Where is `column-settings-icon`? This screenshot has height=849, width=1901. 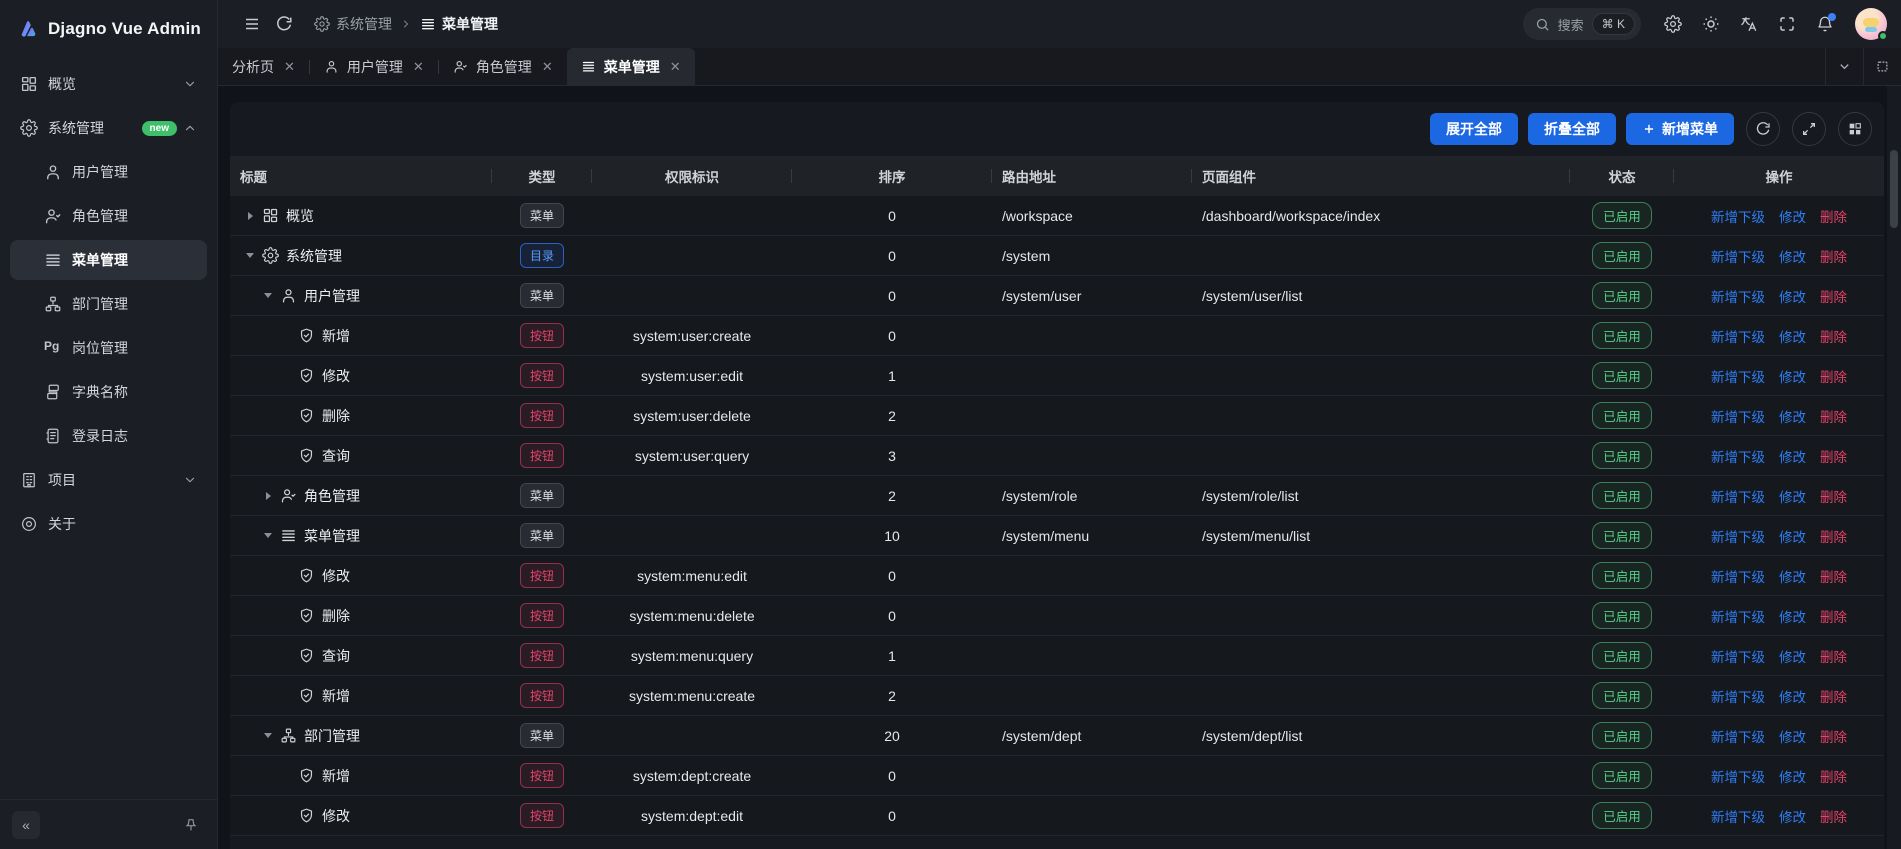
column-settings-icon is located at coordinates (1855, 129).